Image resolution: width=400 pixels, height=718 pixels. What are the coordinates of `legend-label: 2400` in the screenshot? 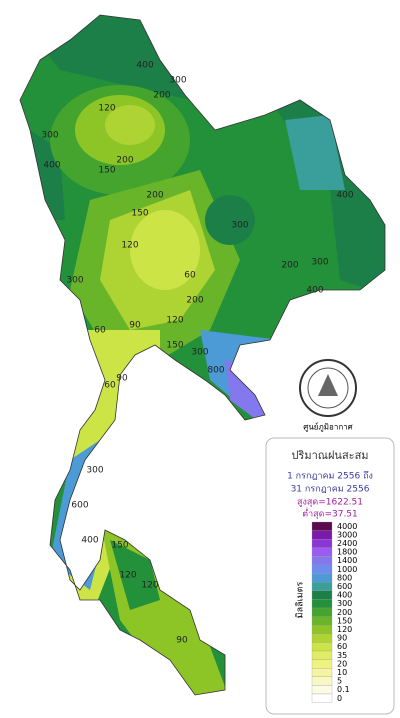 It's located at (347, 543).